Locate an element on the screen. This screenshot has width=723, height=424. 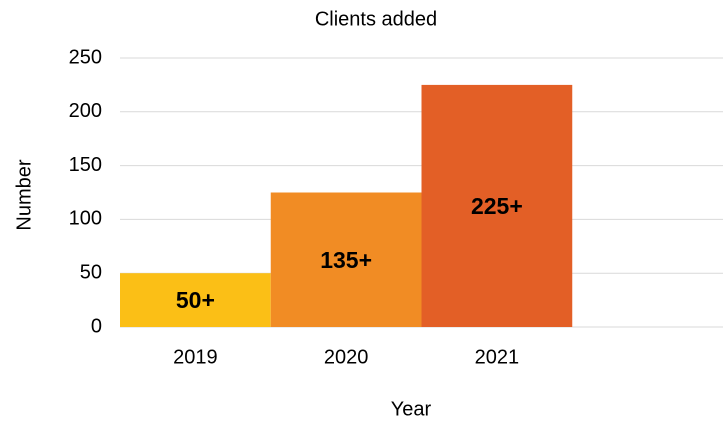
annotation: 135+ is located at coordinates (346, 260).